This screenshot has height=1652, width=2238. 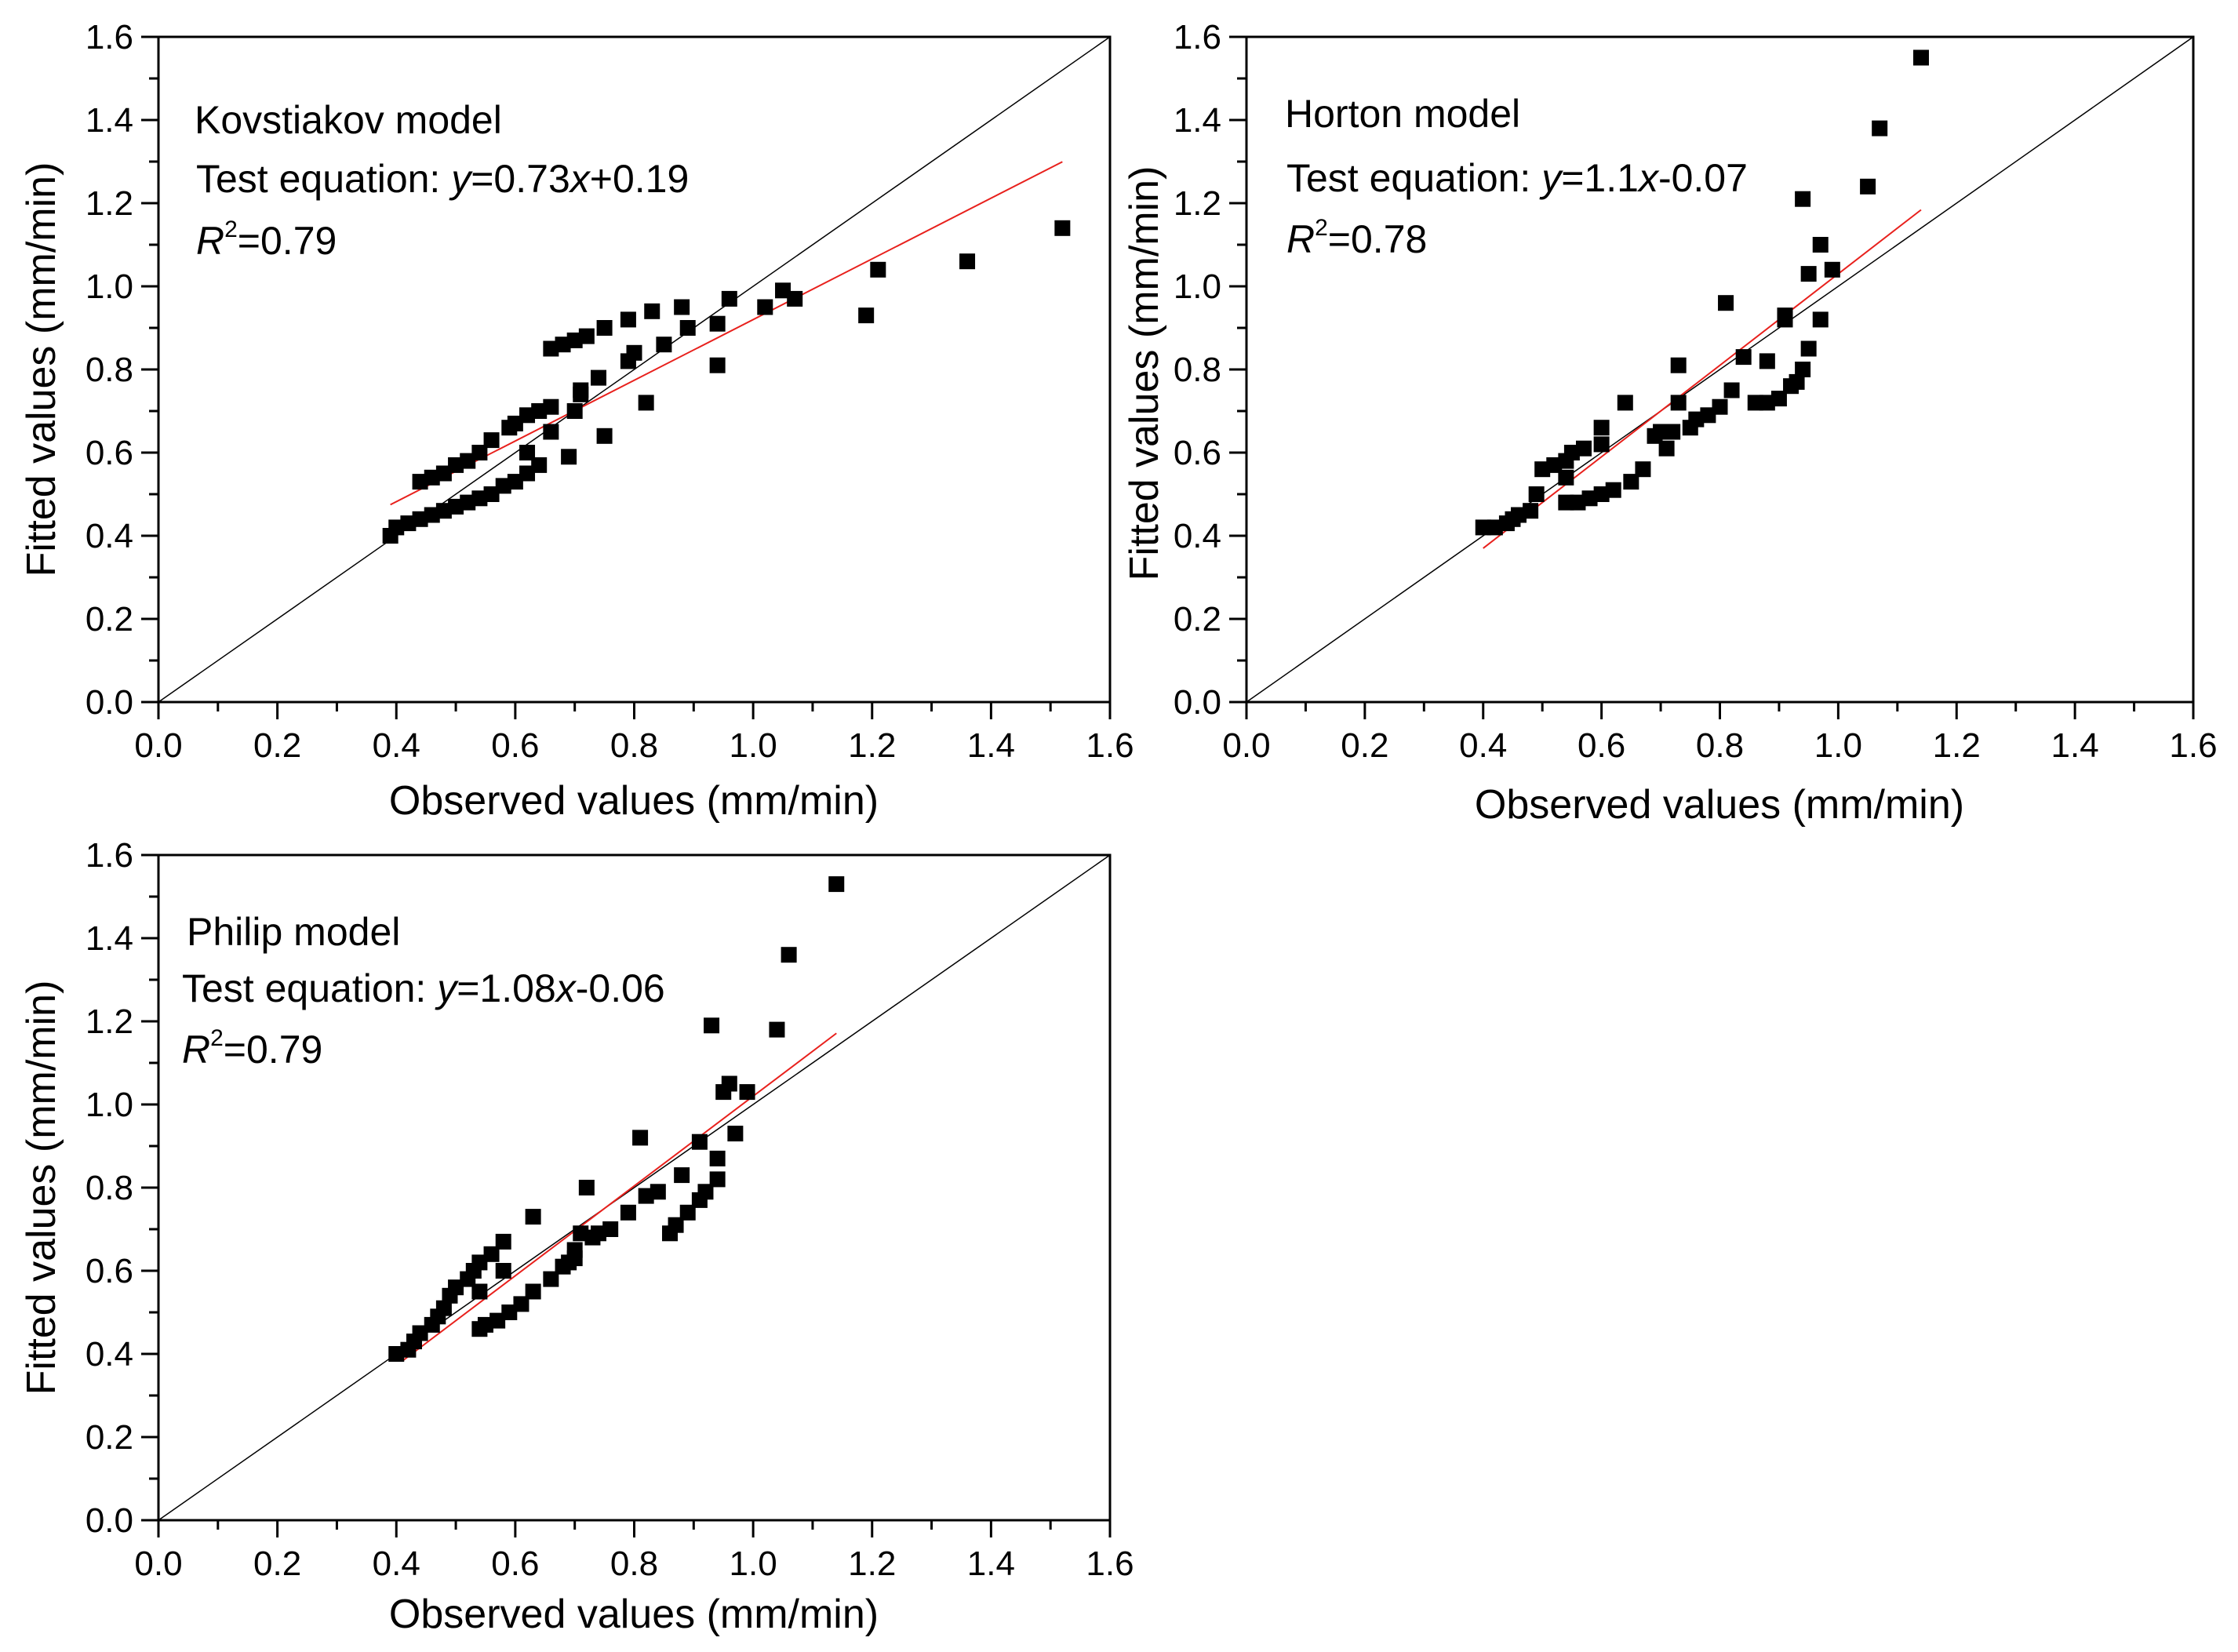 I want to click on x-tick-label: 0.4, so click(x=396, y=746).